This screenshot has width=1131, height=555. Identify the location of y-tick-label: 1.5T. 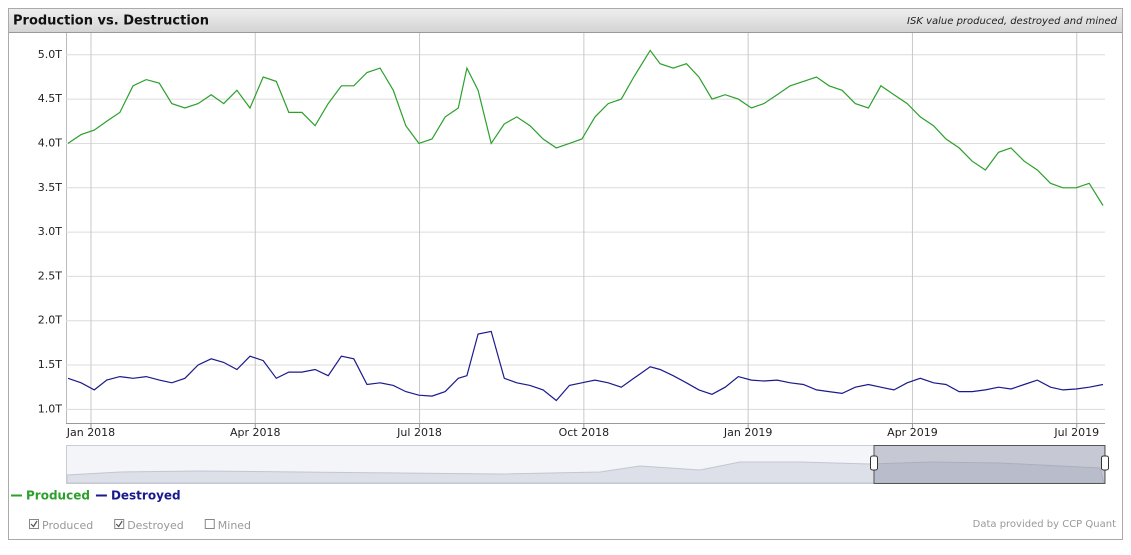
(50, 364).